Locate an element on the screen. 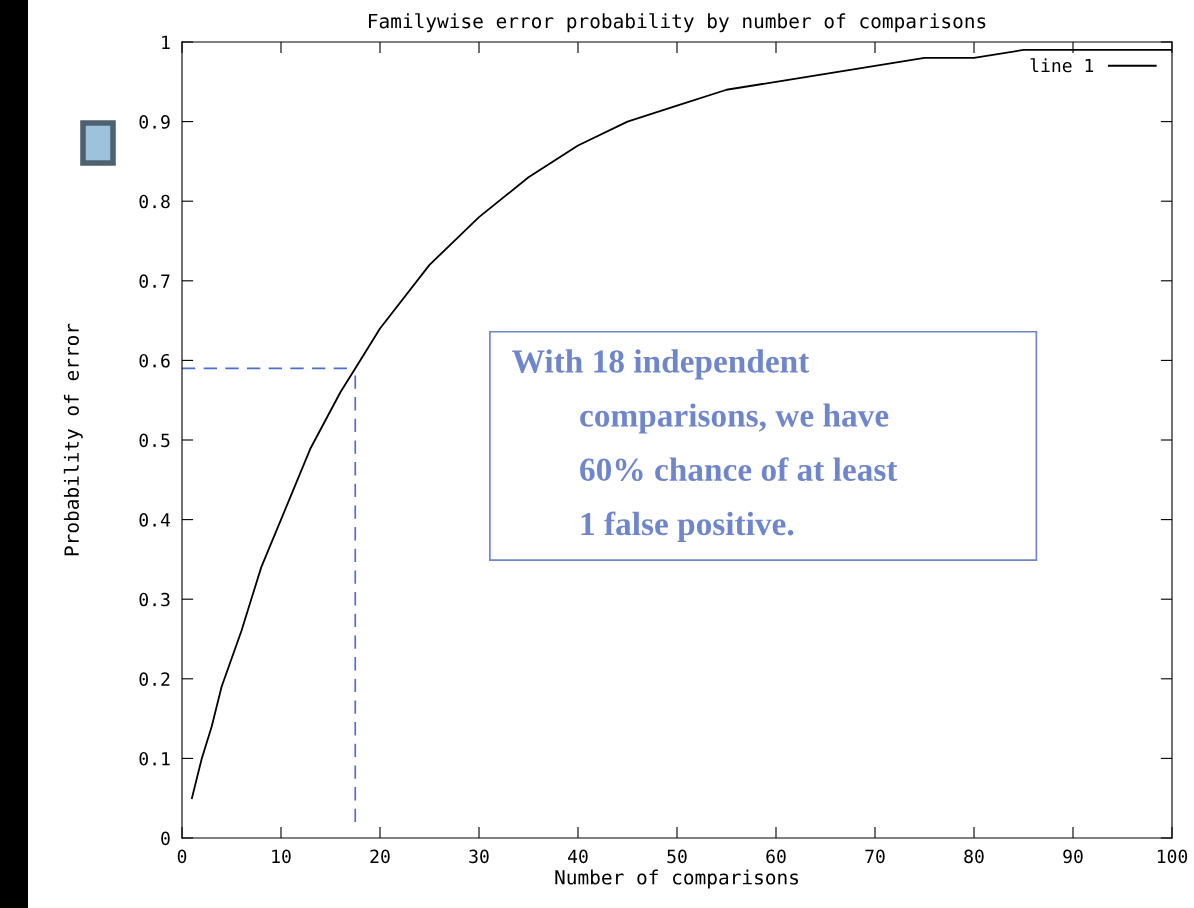  y-tick-label: 0.4 is located at coordinates (155, 520).